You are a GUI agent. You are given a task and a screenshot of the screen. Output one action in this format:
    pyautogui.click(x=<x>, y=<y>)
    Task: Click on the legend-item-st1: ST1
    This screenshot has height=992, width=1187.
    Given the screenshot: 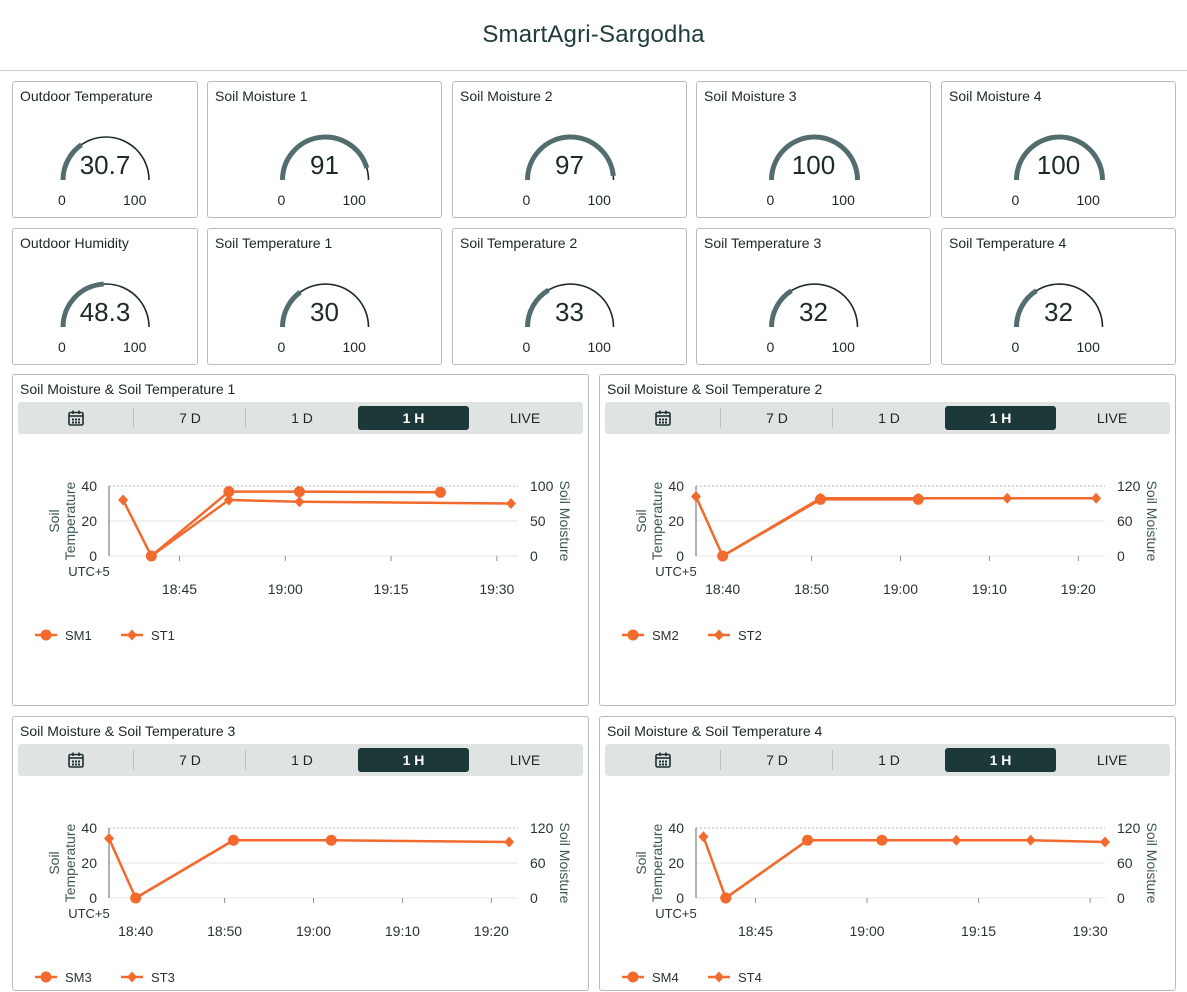 What is the action you would take?
    pyautogui.click(x=148, y=635)
    